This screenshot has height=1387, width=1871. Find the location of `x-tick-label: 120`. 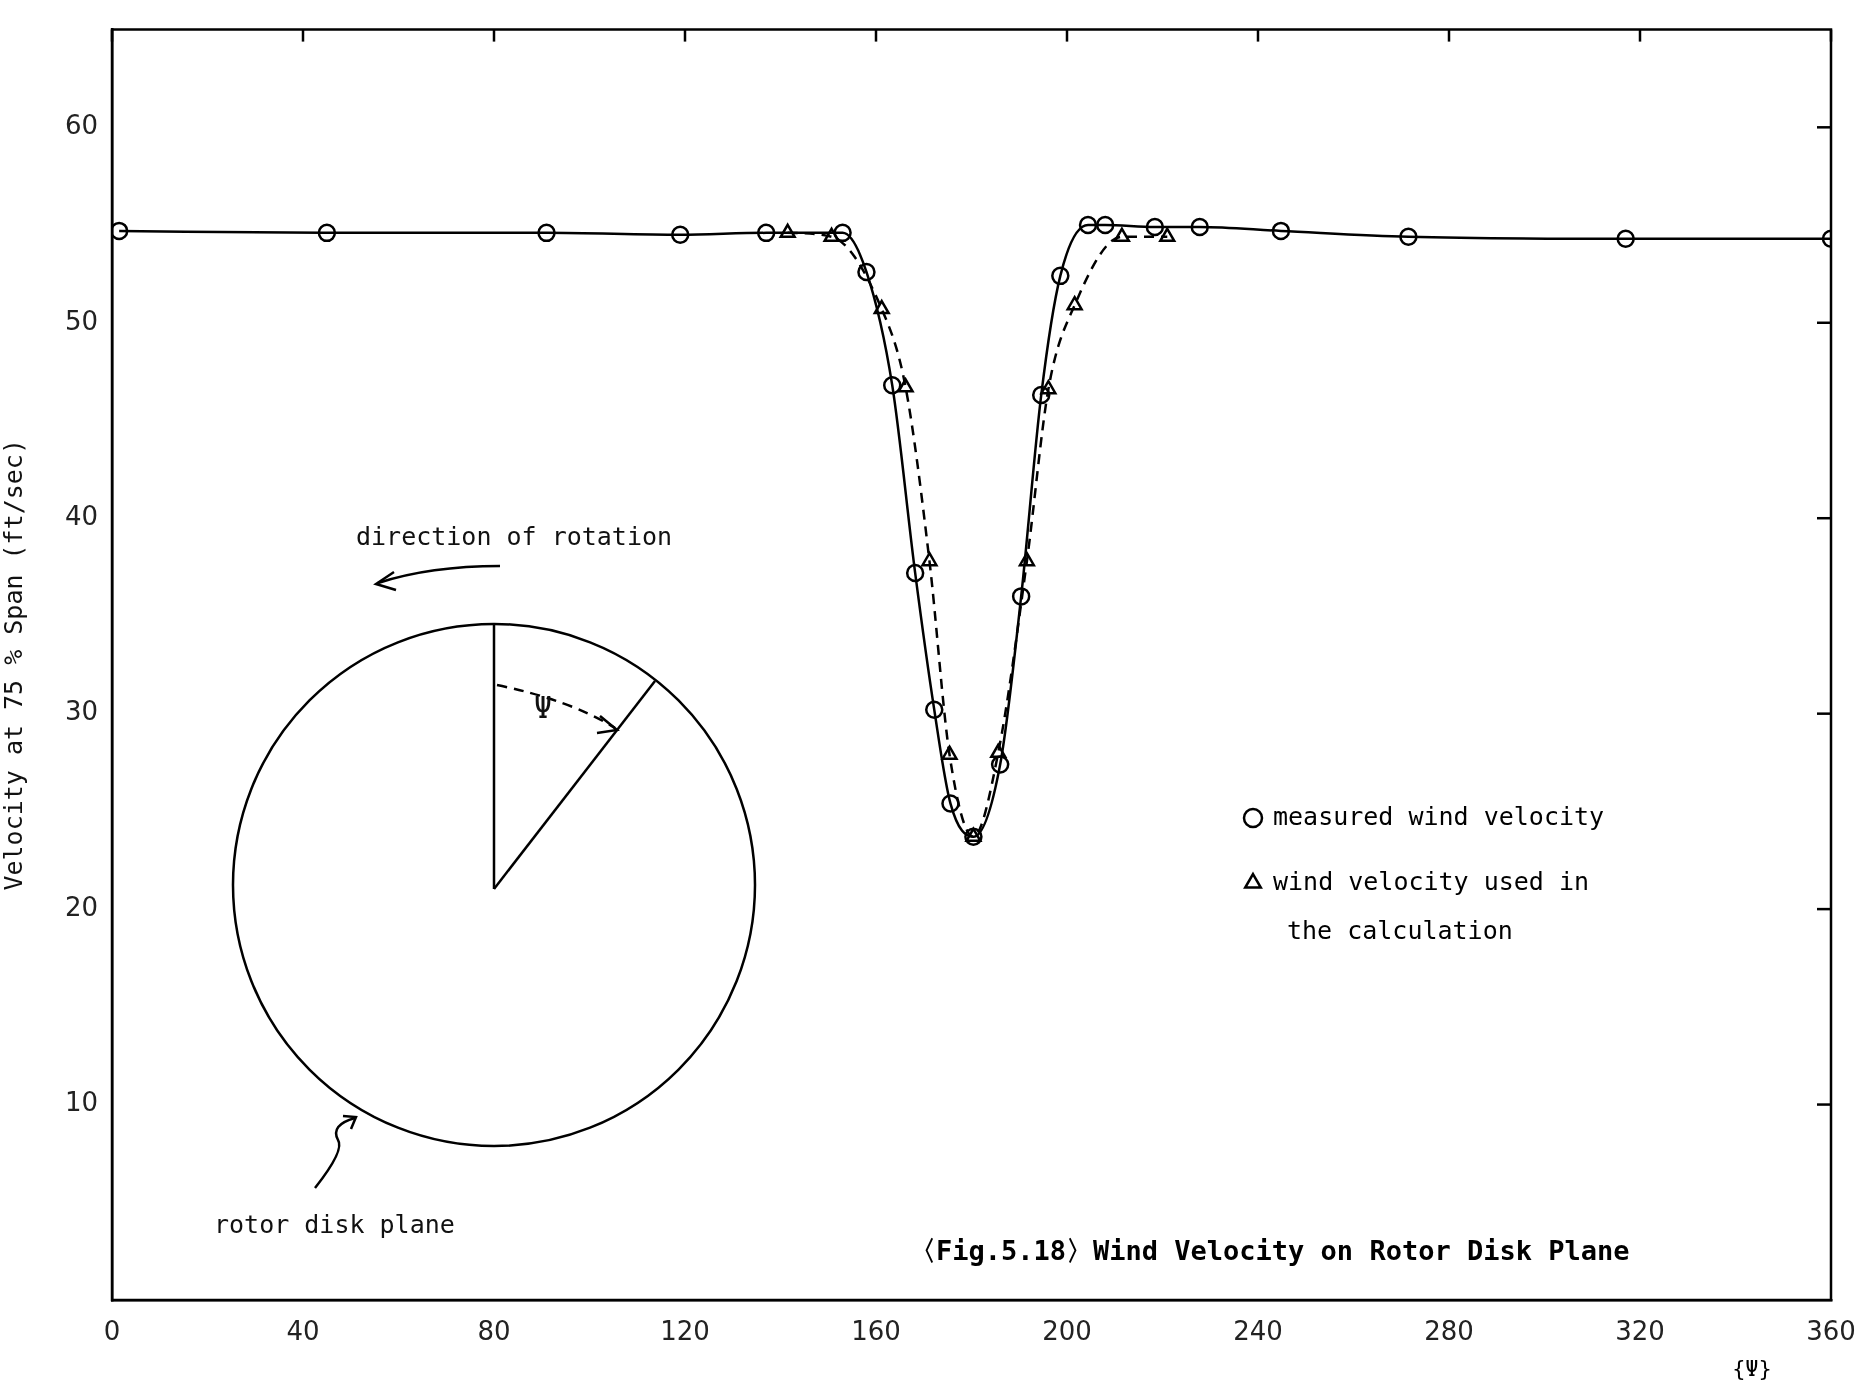

x-tick-label: 120 is located at coordinates (685, 1331).